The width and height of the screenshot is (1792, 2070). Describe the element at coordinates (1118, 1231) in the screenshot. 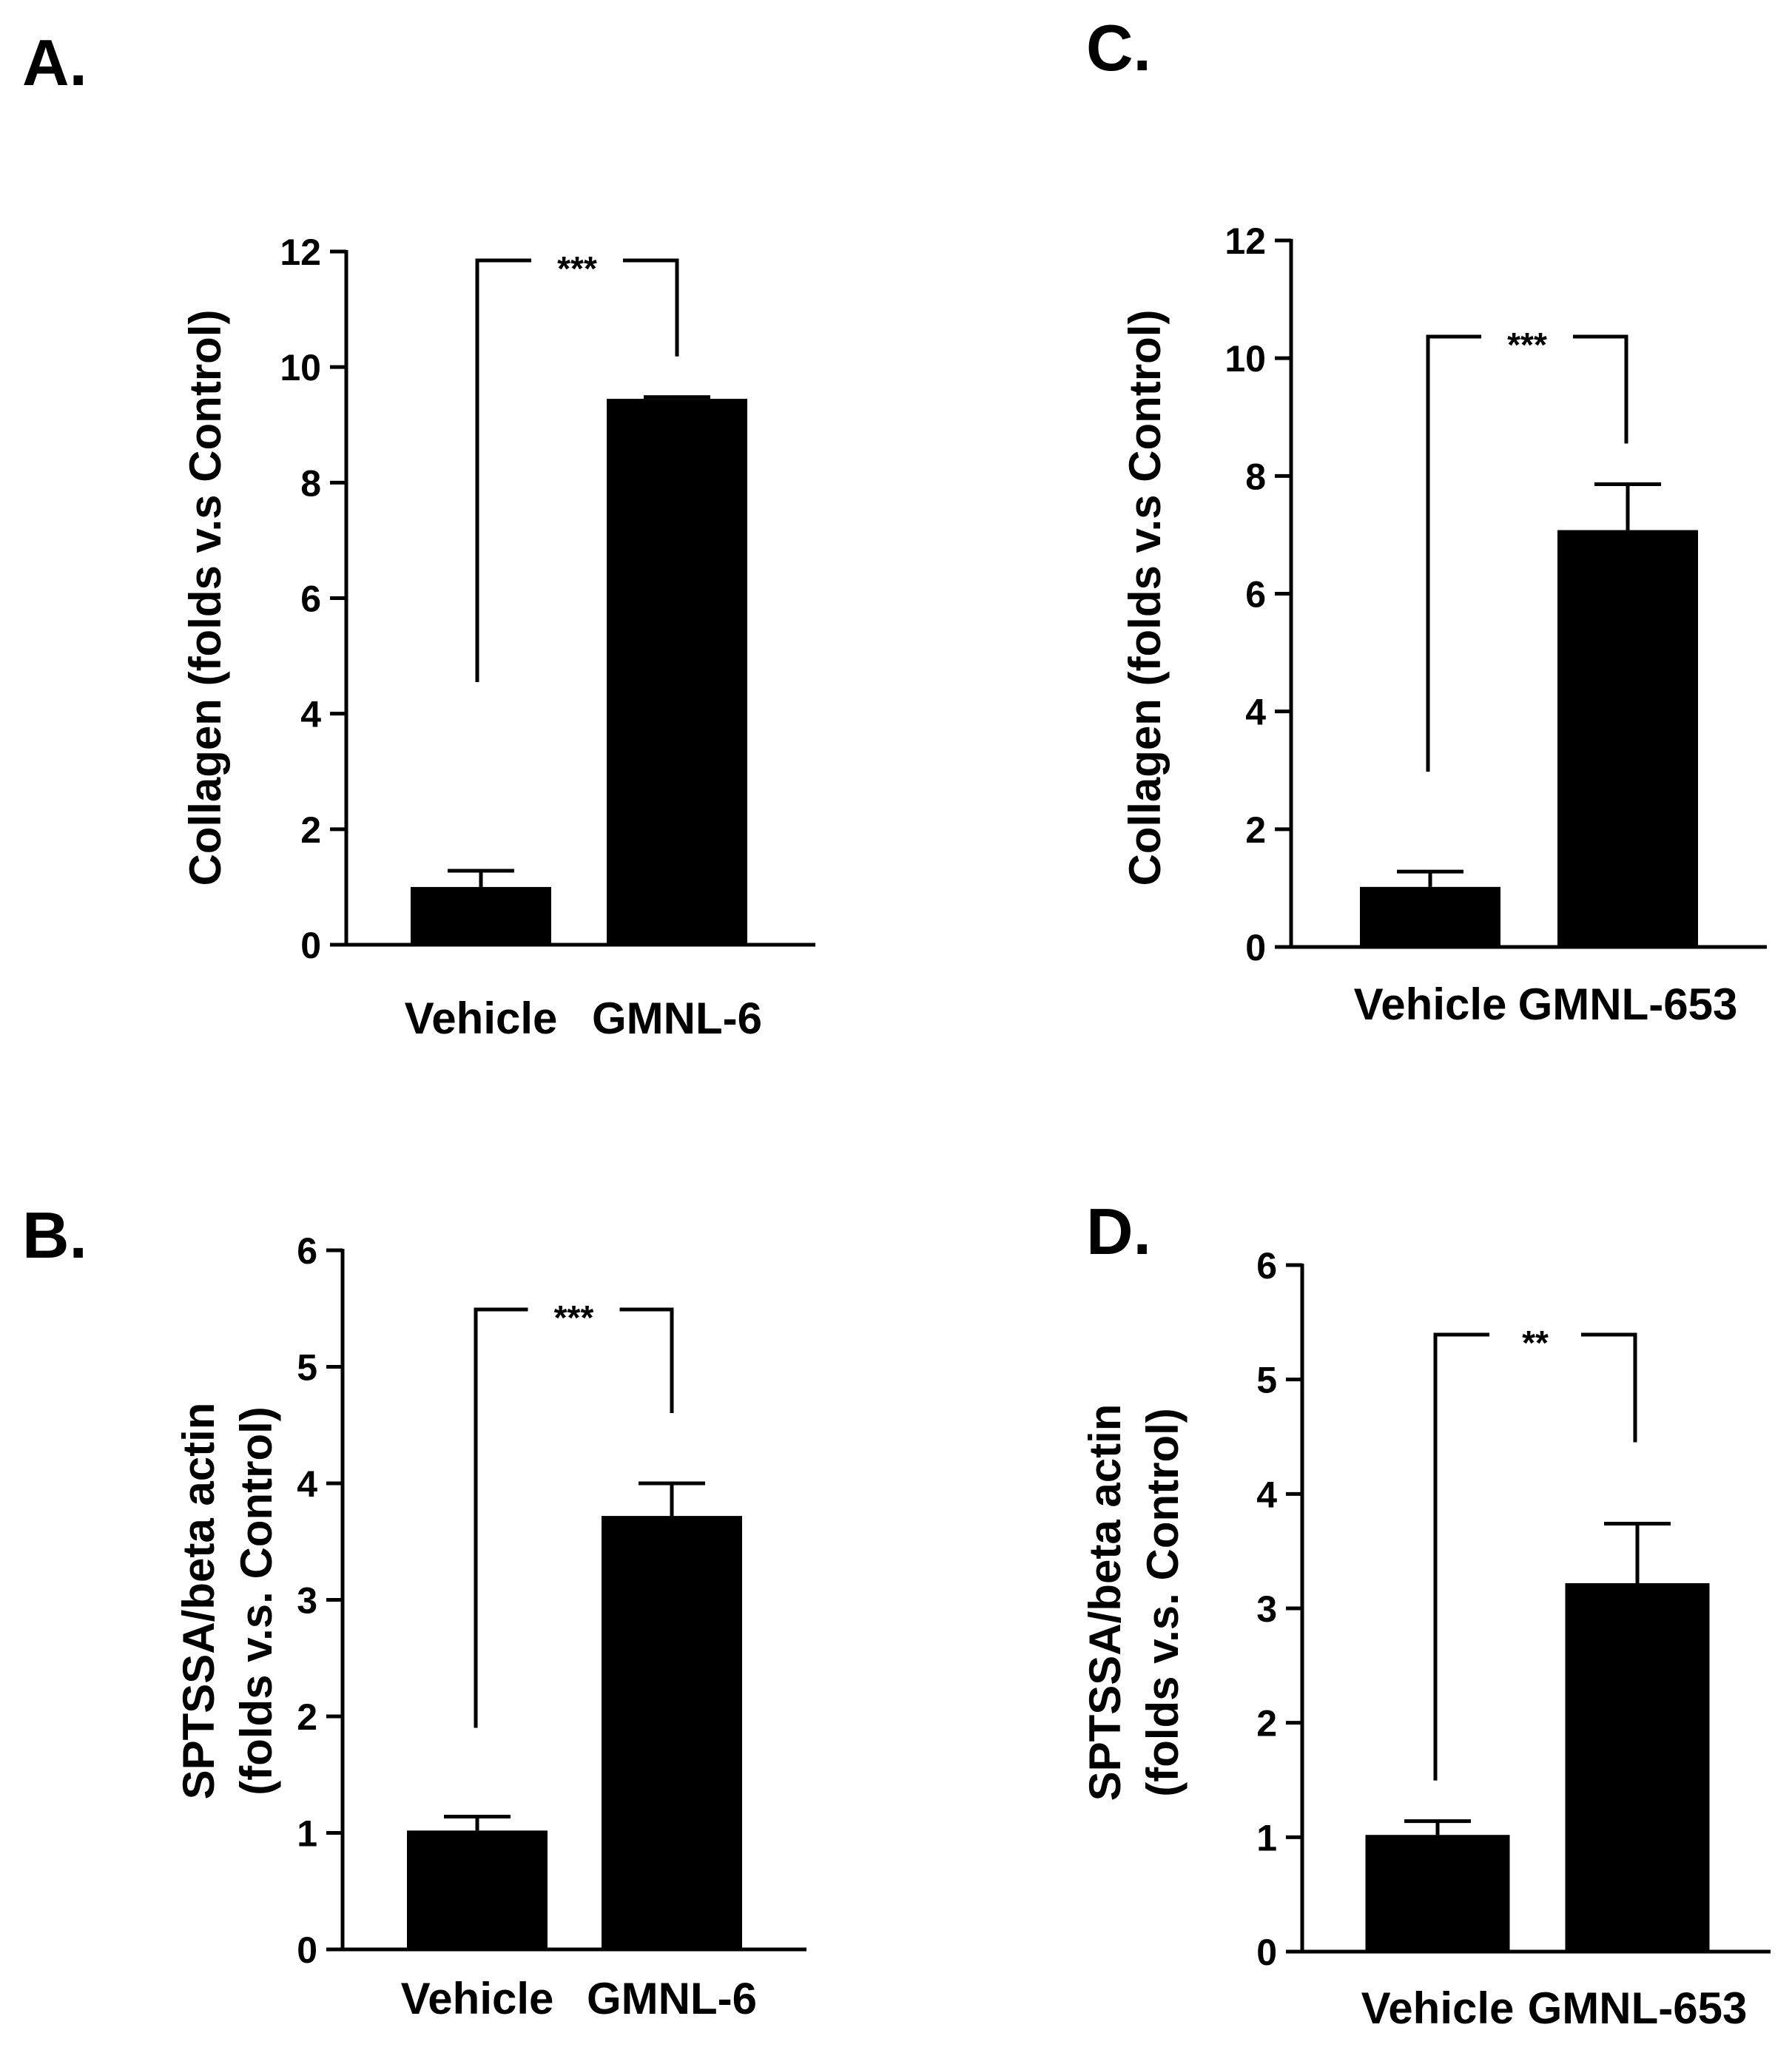

I see `panel-label: D.` at that location.